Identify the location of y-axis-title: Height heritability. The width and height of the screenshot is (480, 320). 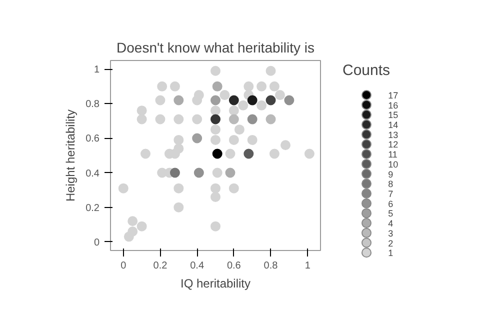
(71, 155).